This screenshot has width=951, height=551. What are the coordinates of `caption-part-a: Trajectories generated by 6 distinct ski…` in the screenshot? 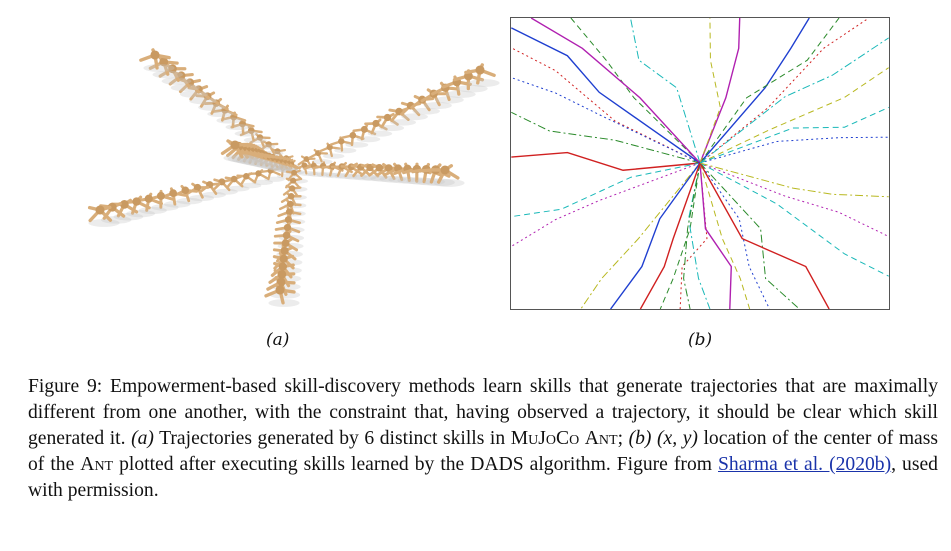 It's located at (332, 438).